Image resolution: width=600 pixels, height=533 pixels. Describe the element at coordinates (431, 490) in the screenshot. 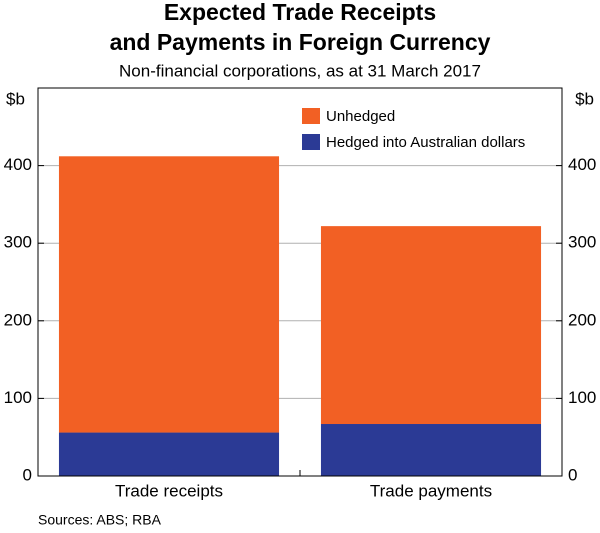

I see `x-tick-label: Trade payments` at that location.